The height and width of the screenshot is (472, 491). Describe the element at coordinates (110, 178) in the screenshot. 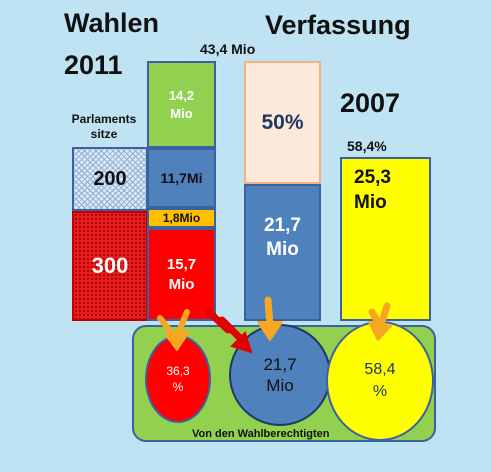

I see `seats-200-text: 200` at that location.